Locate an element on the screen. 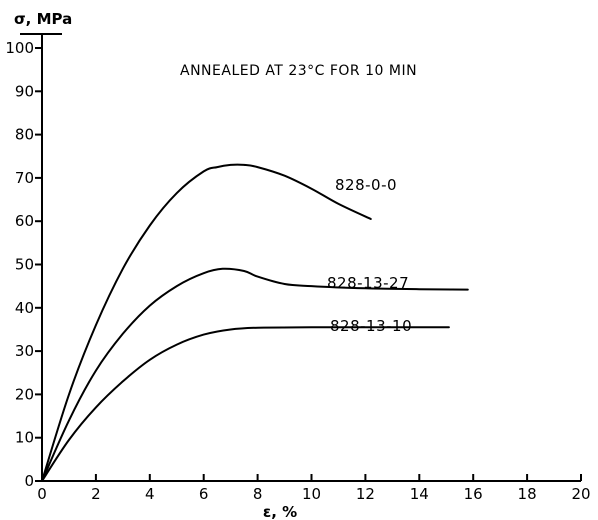 The image size is (598, 520). x-tick-label: 4 is located at coordinates (150, 494).